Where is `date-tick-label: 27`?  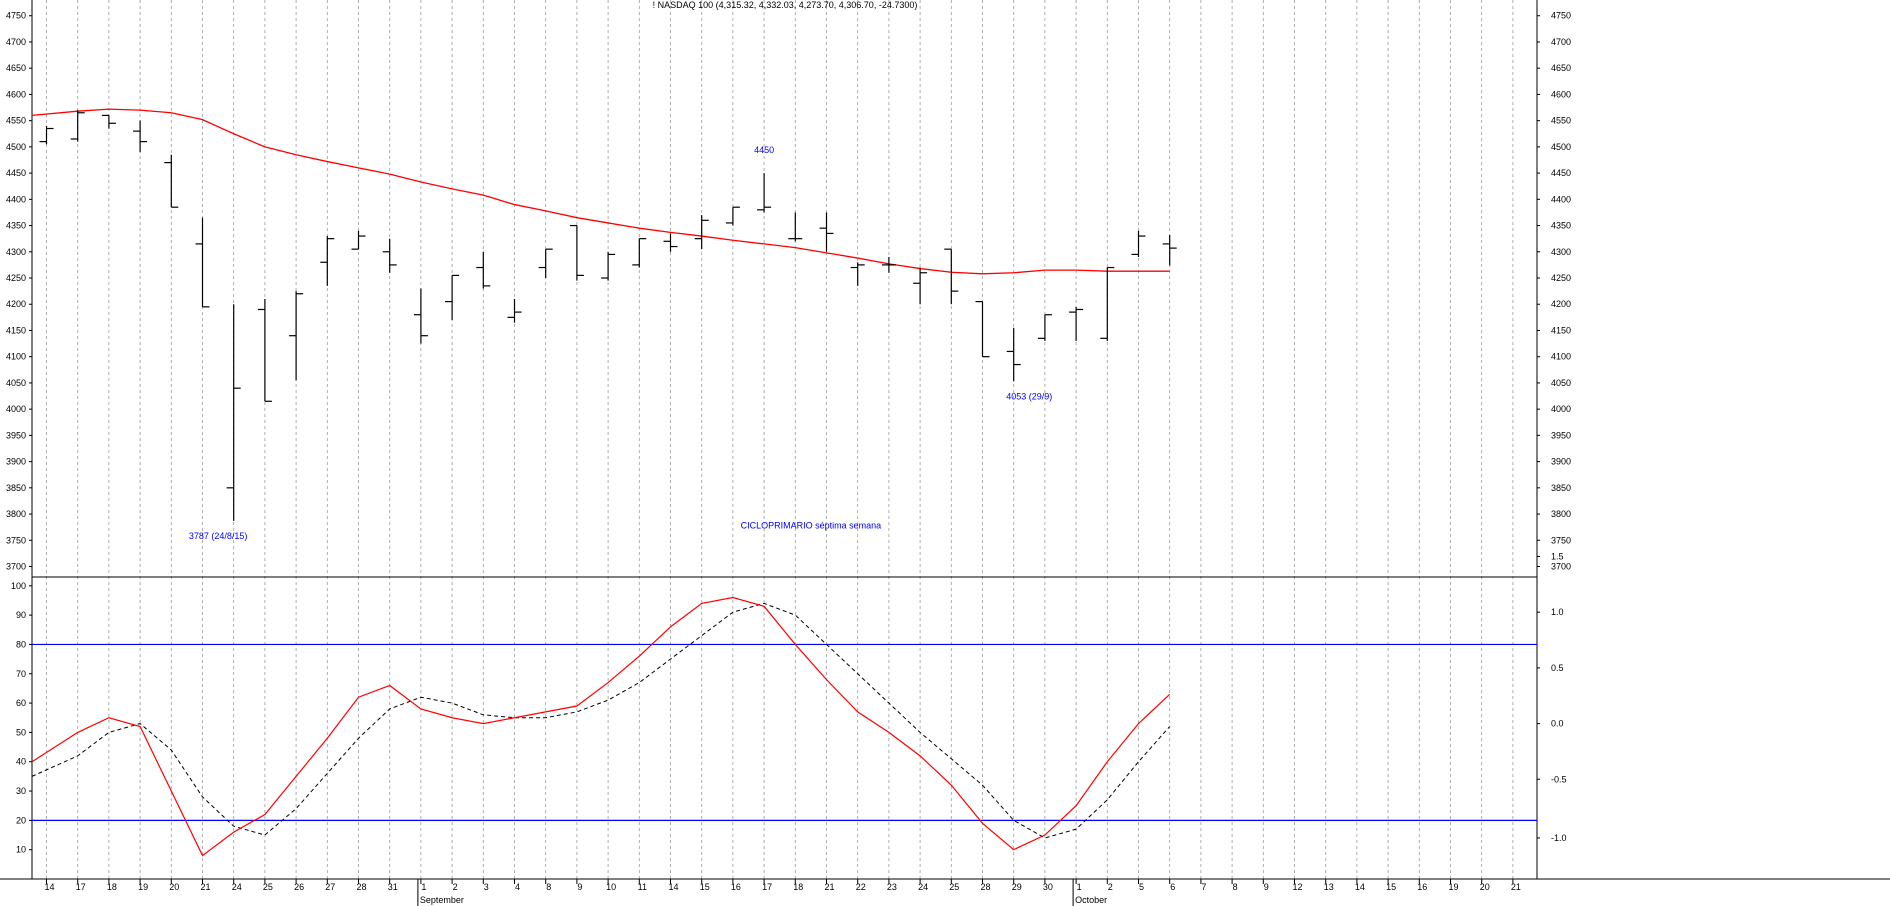 date-tick-label: 27 is located at coordinates (330, 887).